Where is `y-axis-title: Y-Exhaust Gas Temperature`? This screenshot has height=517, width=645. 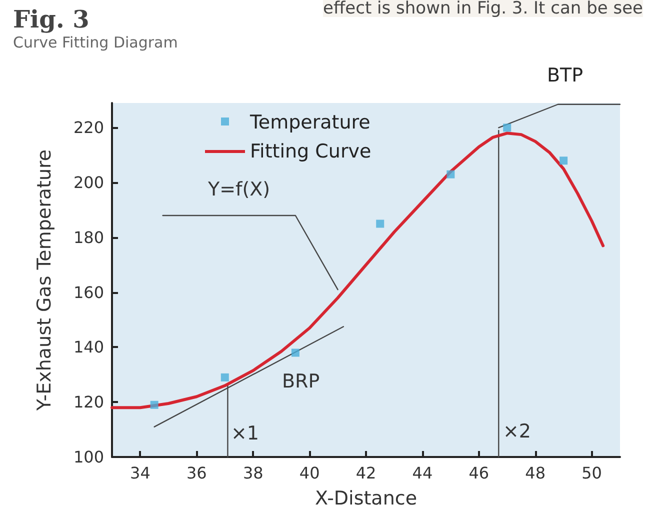 y-axis-title: Y-Exhaust Gas Temperature is located at coordinates (45, 280).